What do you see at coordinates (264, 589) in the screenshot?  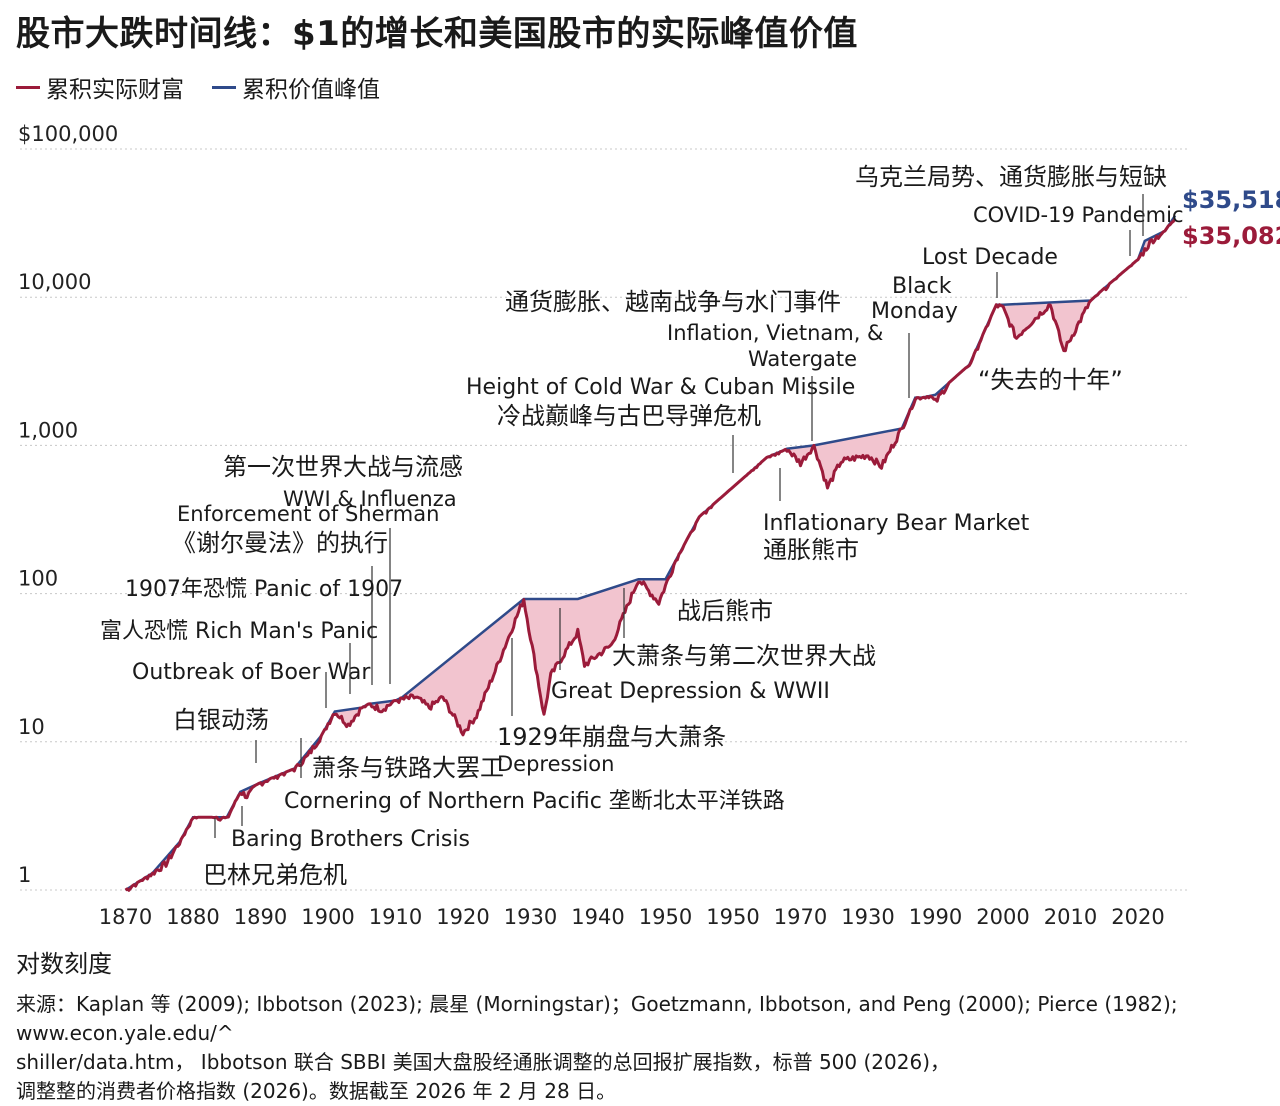 I see `annotation-label: 1907年恐慌 Panic of 1907` at bounding box center [264, 589].